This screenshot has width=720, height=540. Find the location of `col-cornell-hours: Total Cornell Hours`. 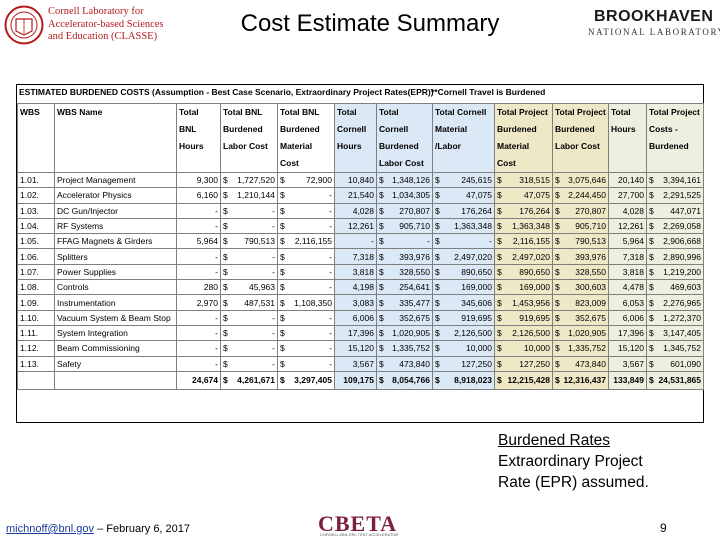

col-cornell-hours: Total Cornell Hours is located at coordinates (355, 138).